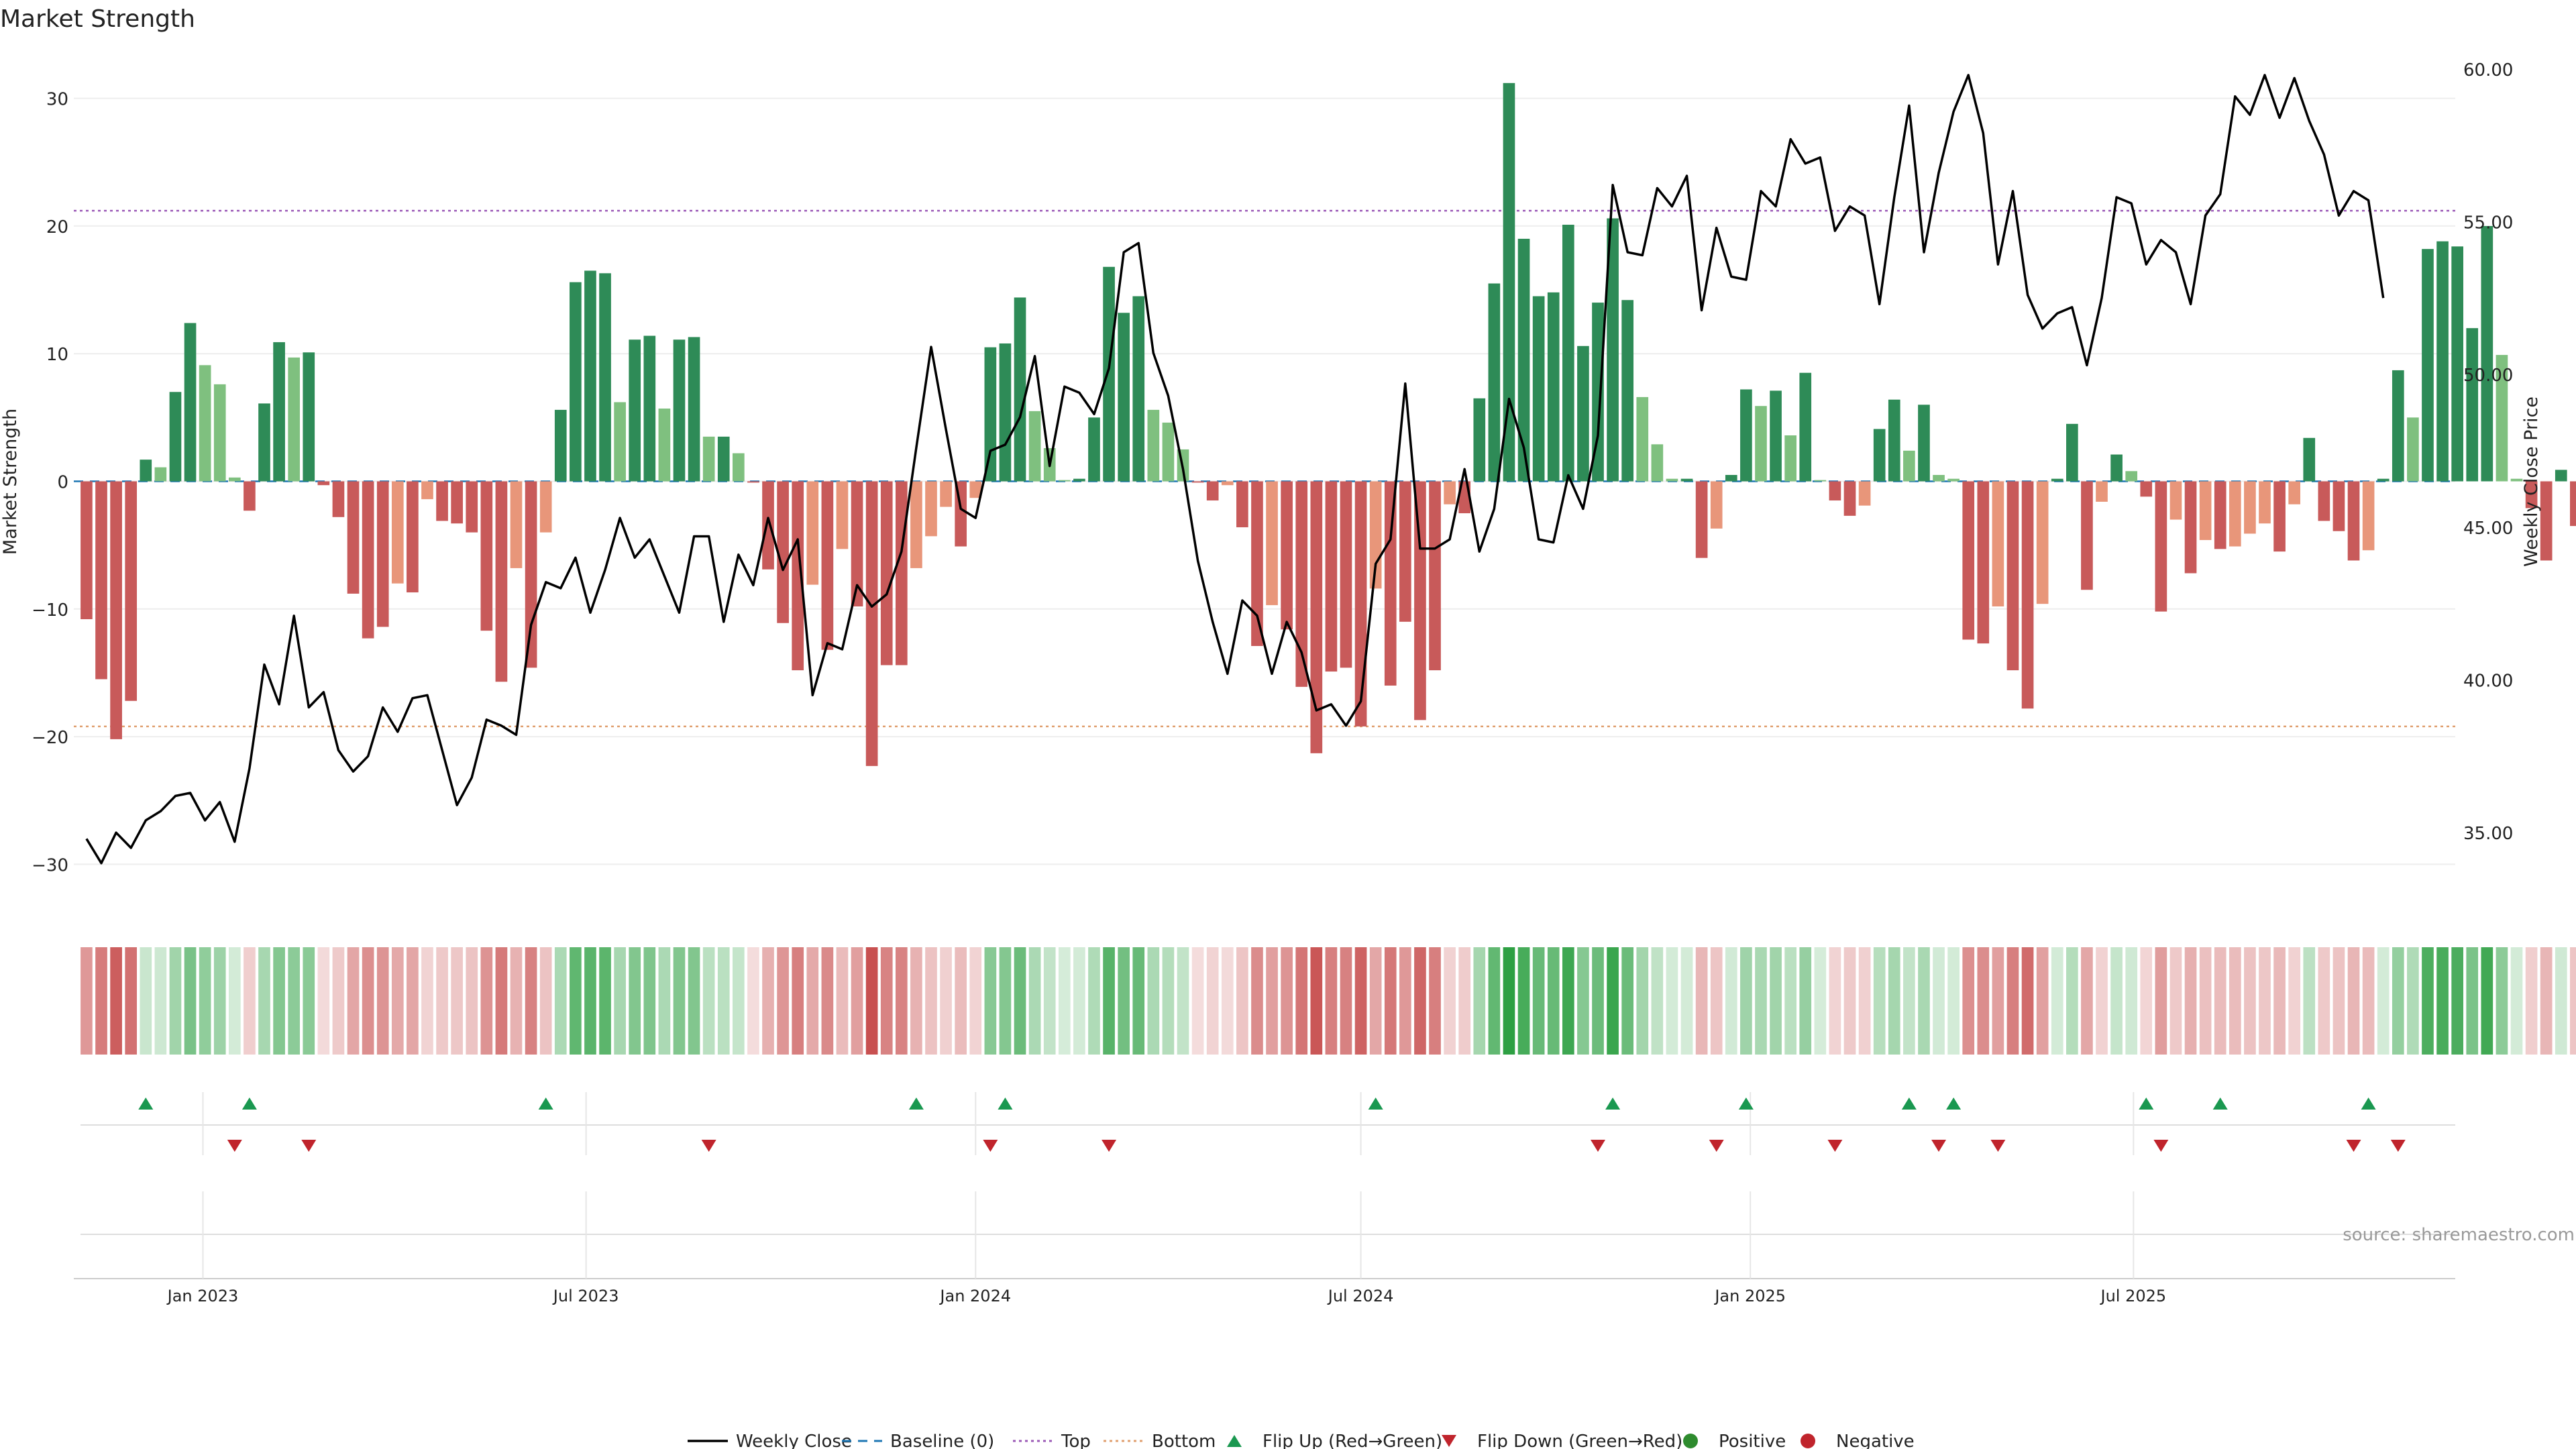 The image size is (2576, 1449). Describe the element at coordinates (1267, 1123) in the screenshot. I see `flip-markers` at that location.